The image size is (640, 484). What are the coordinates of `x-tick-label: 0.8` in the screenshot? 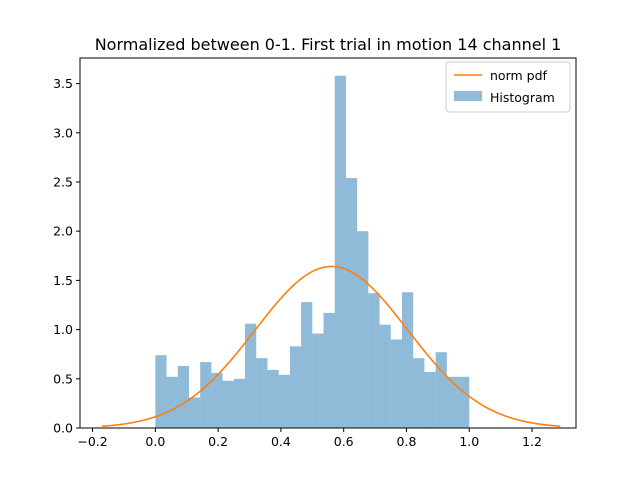 It's located at (407, 441).